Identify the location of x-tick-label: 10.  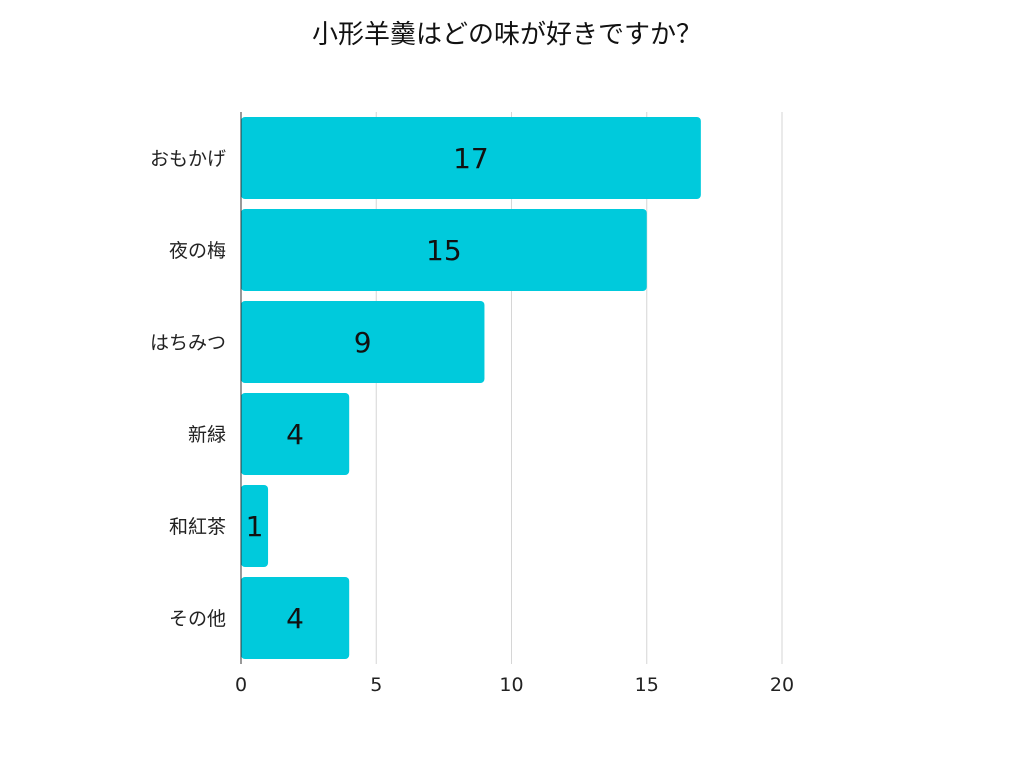
(511, 685).